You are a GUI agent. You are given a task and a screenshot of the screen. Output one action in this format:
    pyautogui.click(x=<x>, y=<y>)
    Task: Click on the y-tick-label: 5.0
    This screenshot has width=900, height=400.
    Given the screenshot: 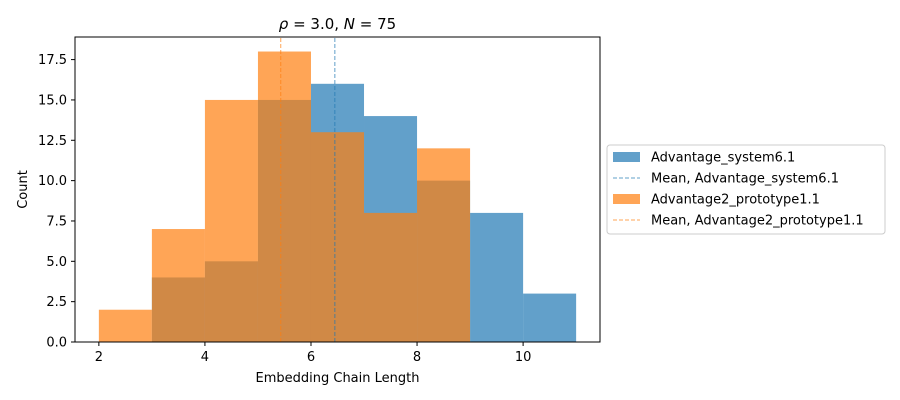 What is the action you would take?
    pyautogui.click(x=56, y=262)
    